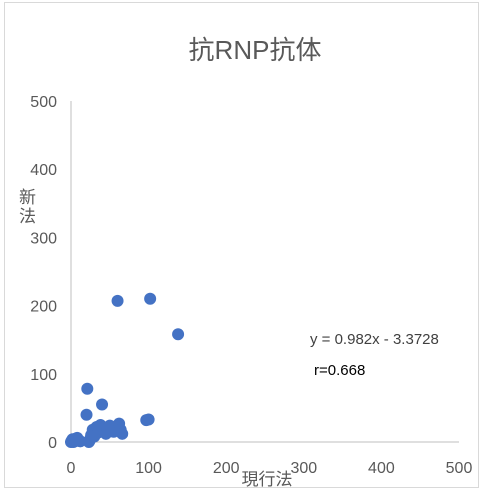  I want to click on y-axis-label-char: 法, so click(27, 216).